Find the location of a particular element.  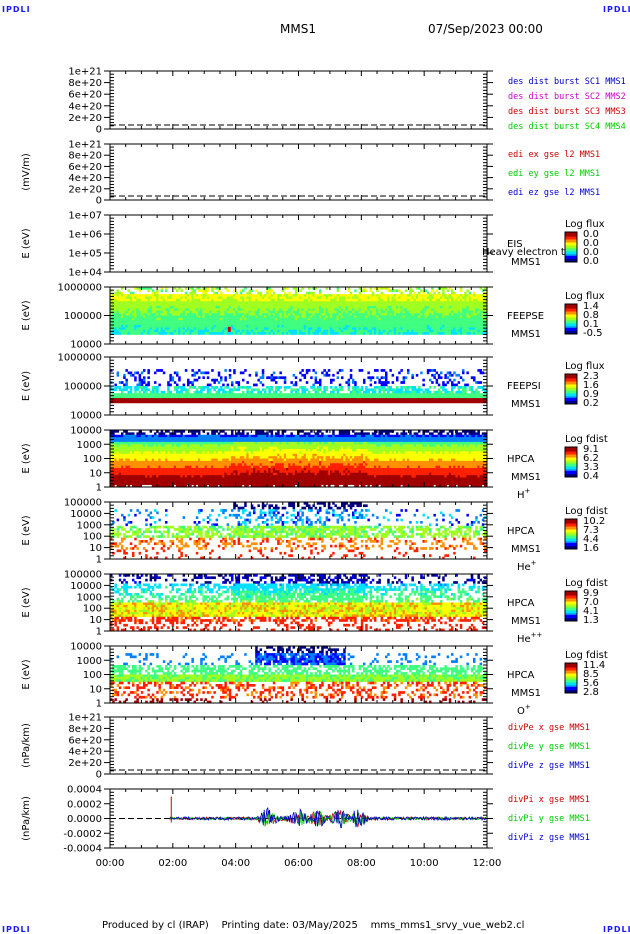

corner-label-bottom-left: IPDLI is located at coordinates (16, 929).